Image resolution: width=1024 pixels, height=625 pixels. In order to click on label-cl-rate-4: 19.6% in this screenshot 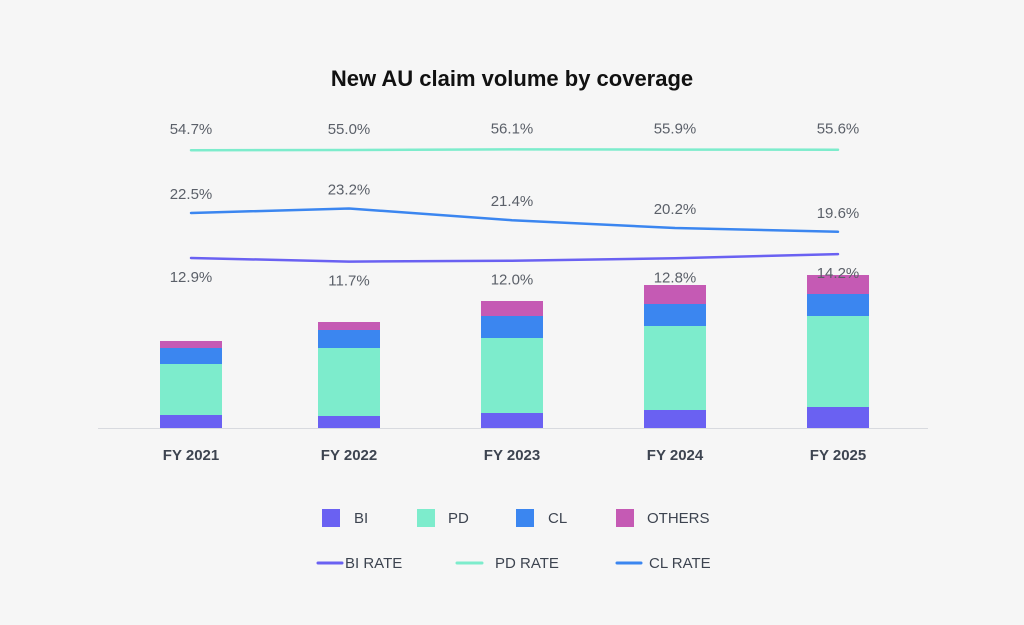, I will do `click(838, 213)`.